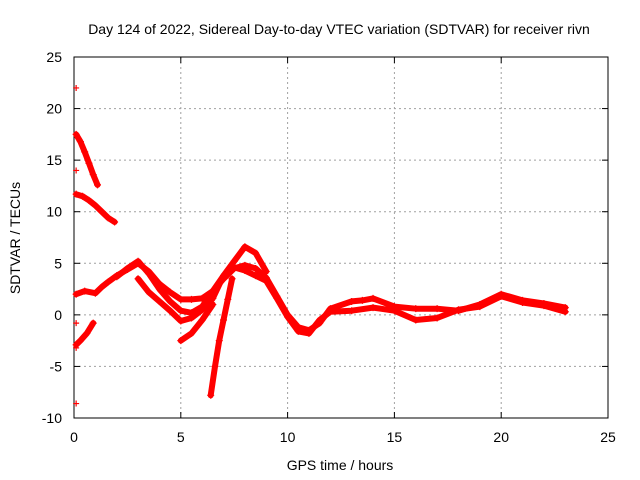  Describe the element at coordinates (58, 315) in the screenshot. I see `y-tick-label: 0` at that location.